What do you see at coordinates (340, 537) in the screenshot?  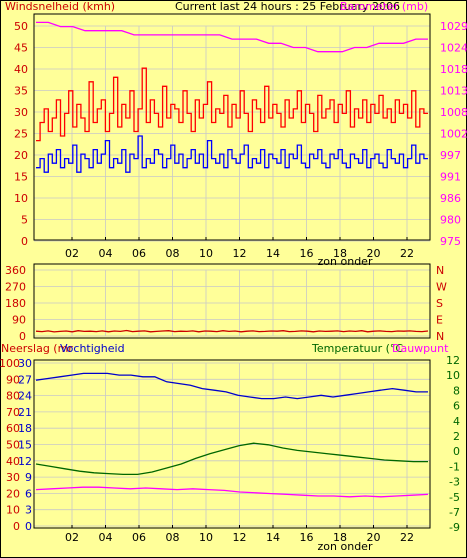 I see `humidity-x-tick-label: 18` at bounding box center [340, 537].